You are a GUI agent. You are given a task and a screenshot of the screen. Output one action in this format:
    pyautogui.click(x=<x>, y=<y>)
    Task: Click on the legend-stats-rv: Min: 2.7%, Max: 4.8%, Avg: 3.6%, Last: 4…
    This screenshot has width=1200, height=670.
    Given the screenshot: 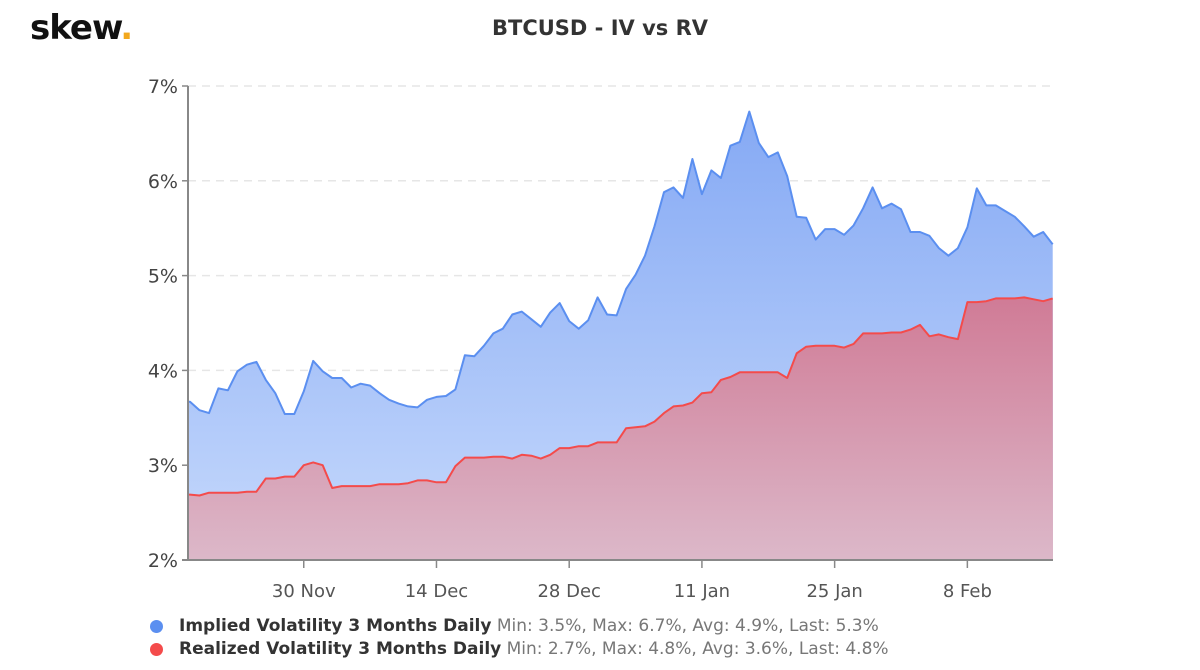 What is the action you would take?
    pyautogui.click(x=697, y=649)
    